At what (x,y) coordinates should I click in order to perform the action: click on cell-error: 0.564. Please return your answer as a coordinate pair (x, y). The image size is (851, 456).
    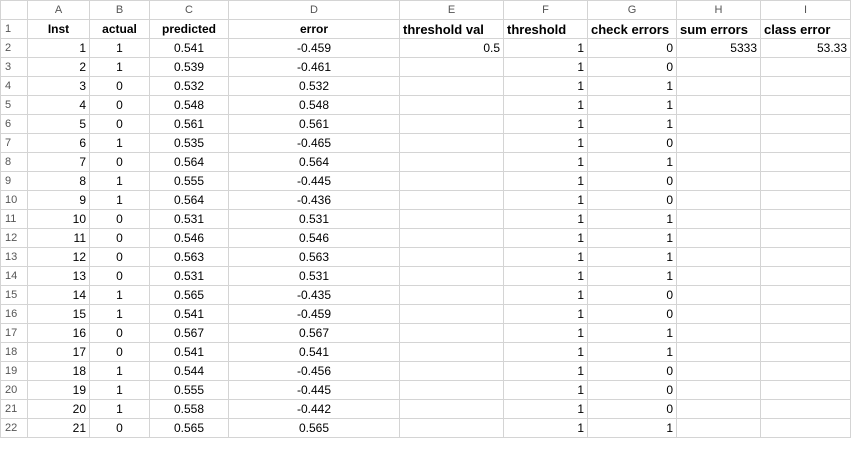
    Looking at the image, I should click on (314, 162).